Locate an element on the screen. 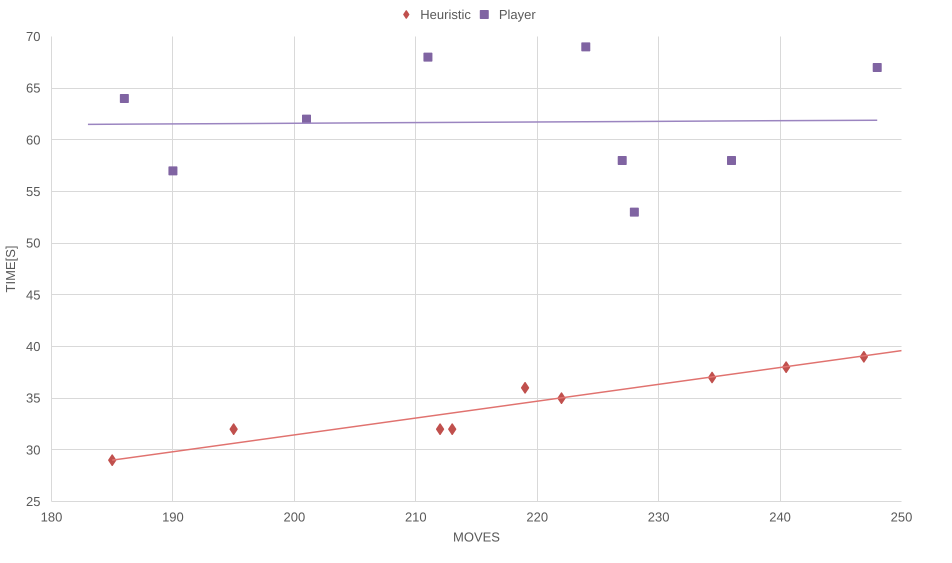 Image resolution: width=952 pixels, height=563 pixels. legend-label: Player is located at coordinates (517, 14).